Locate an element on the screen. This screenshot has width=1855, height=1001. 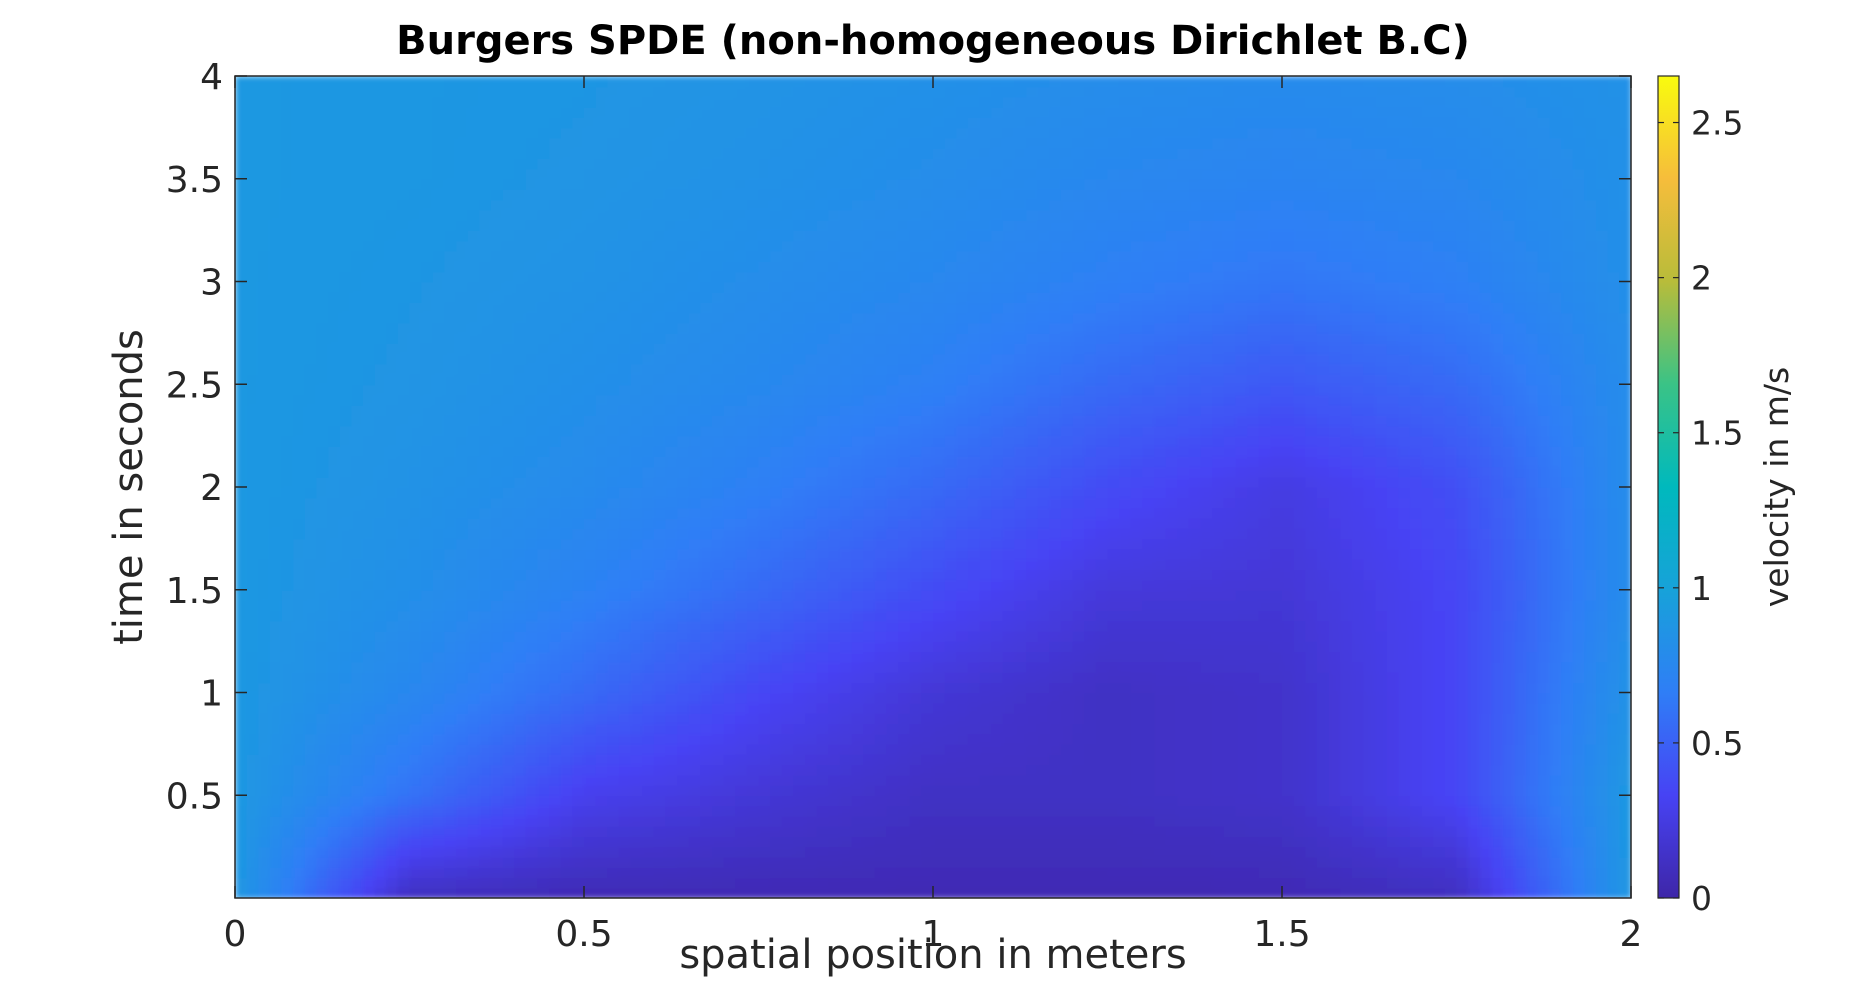
x-axis-label: spatial position in meters is located at coordinates (932, 955).